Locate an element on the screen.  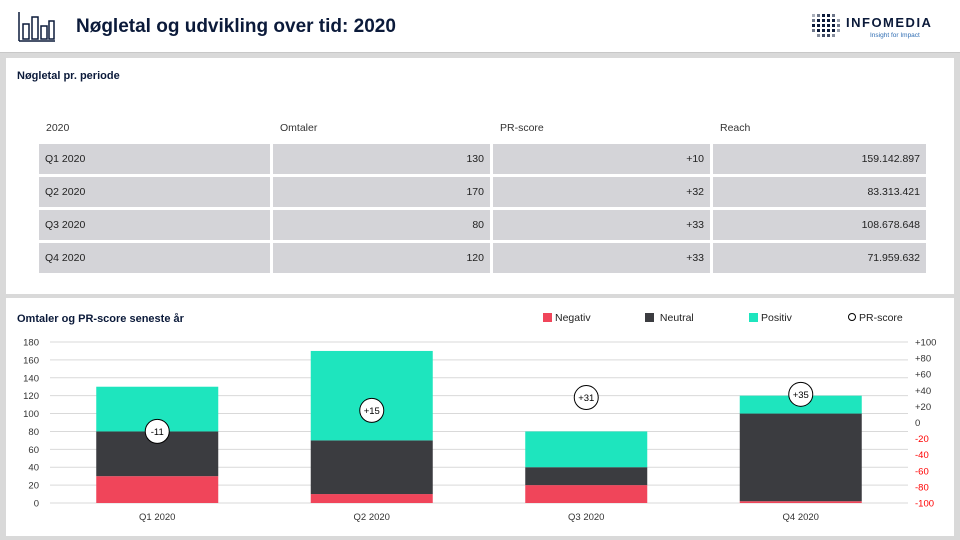
kpi-col-reach: Reach is located at coordinates (735, 128).